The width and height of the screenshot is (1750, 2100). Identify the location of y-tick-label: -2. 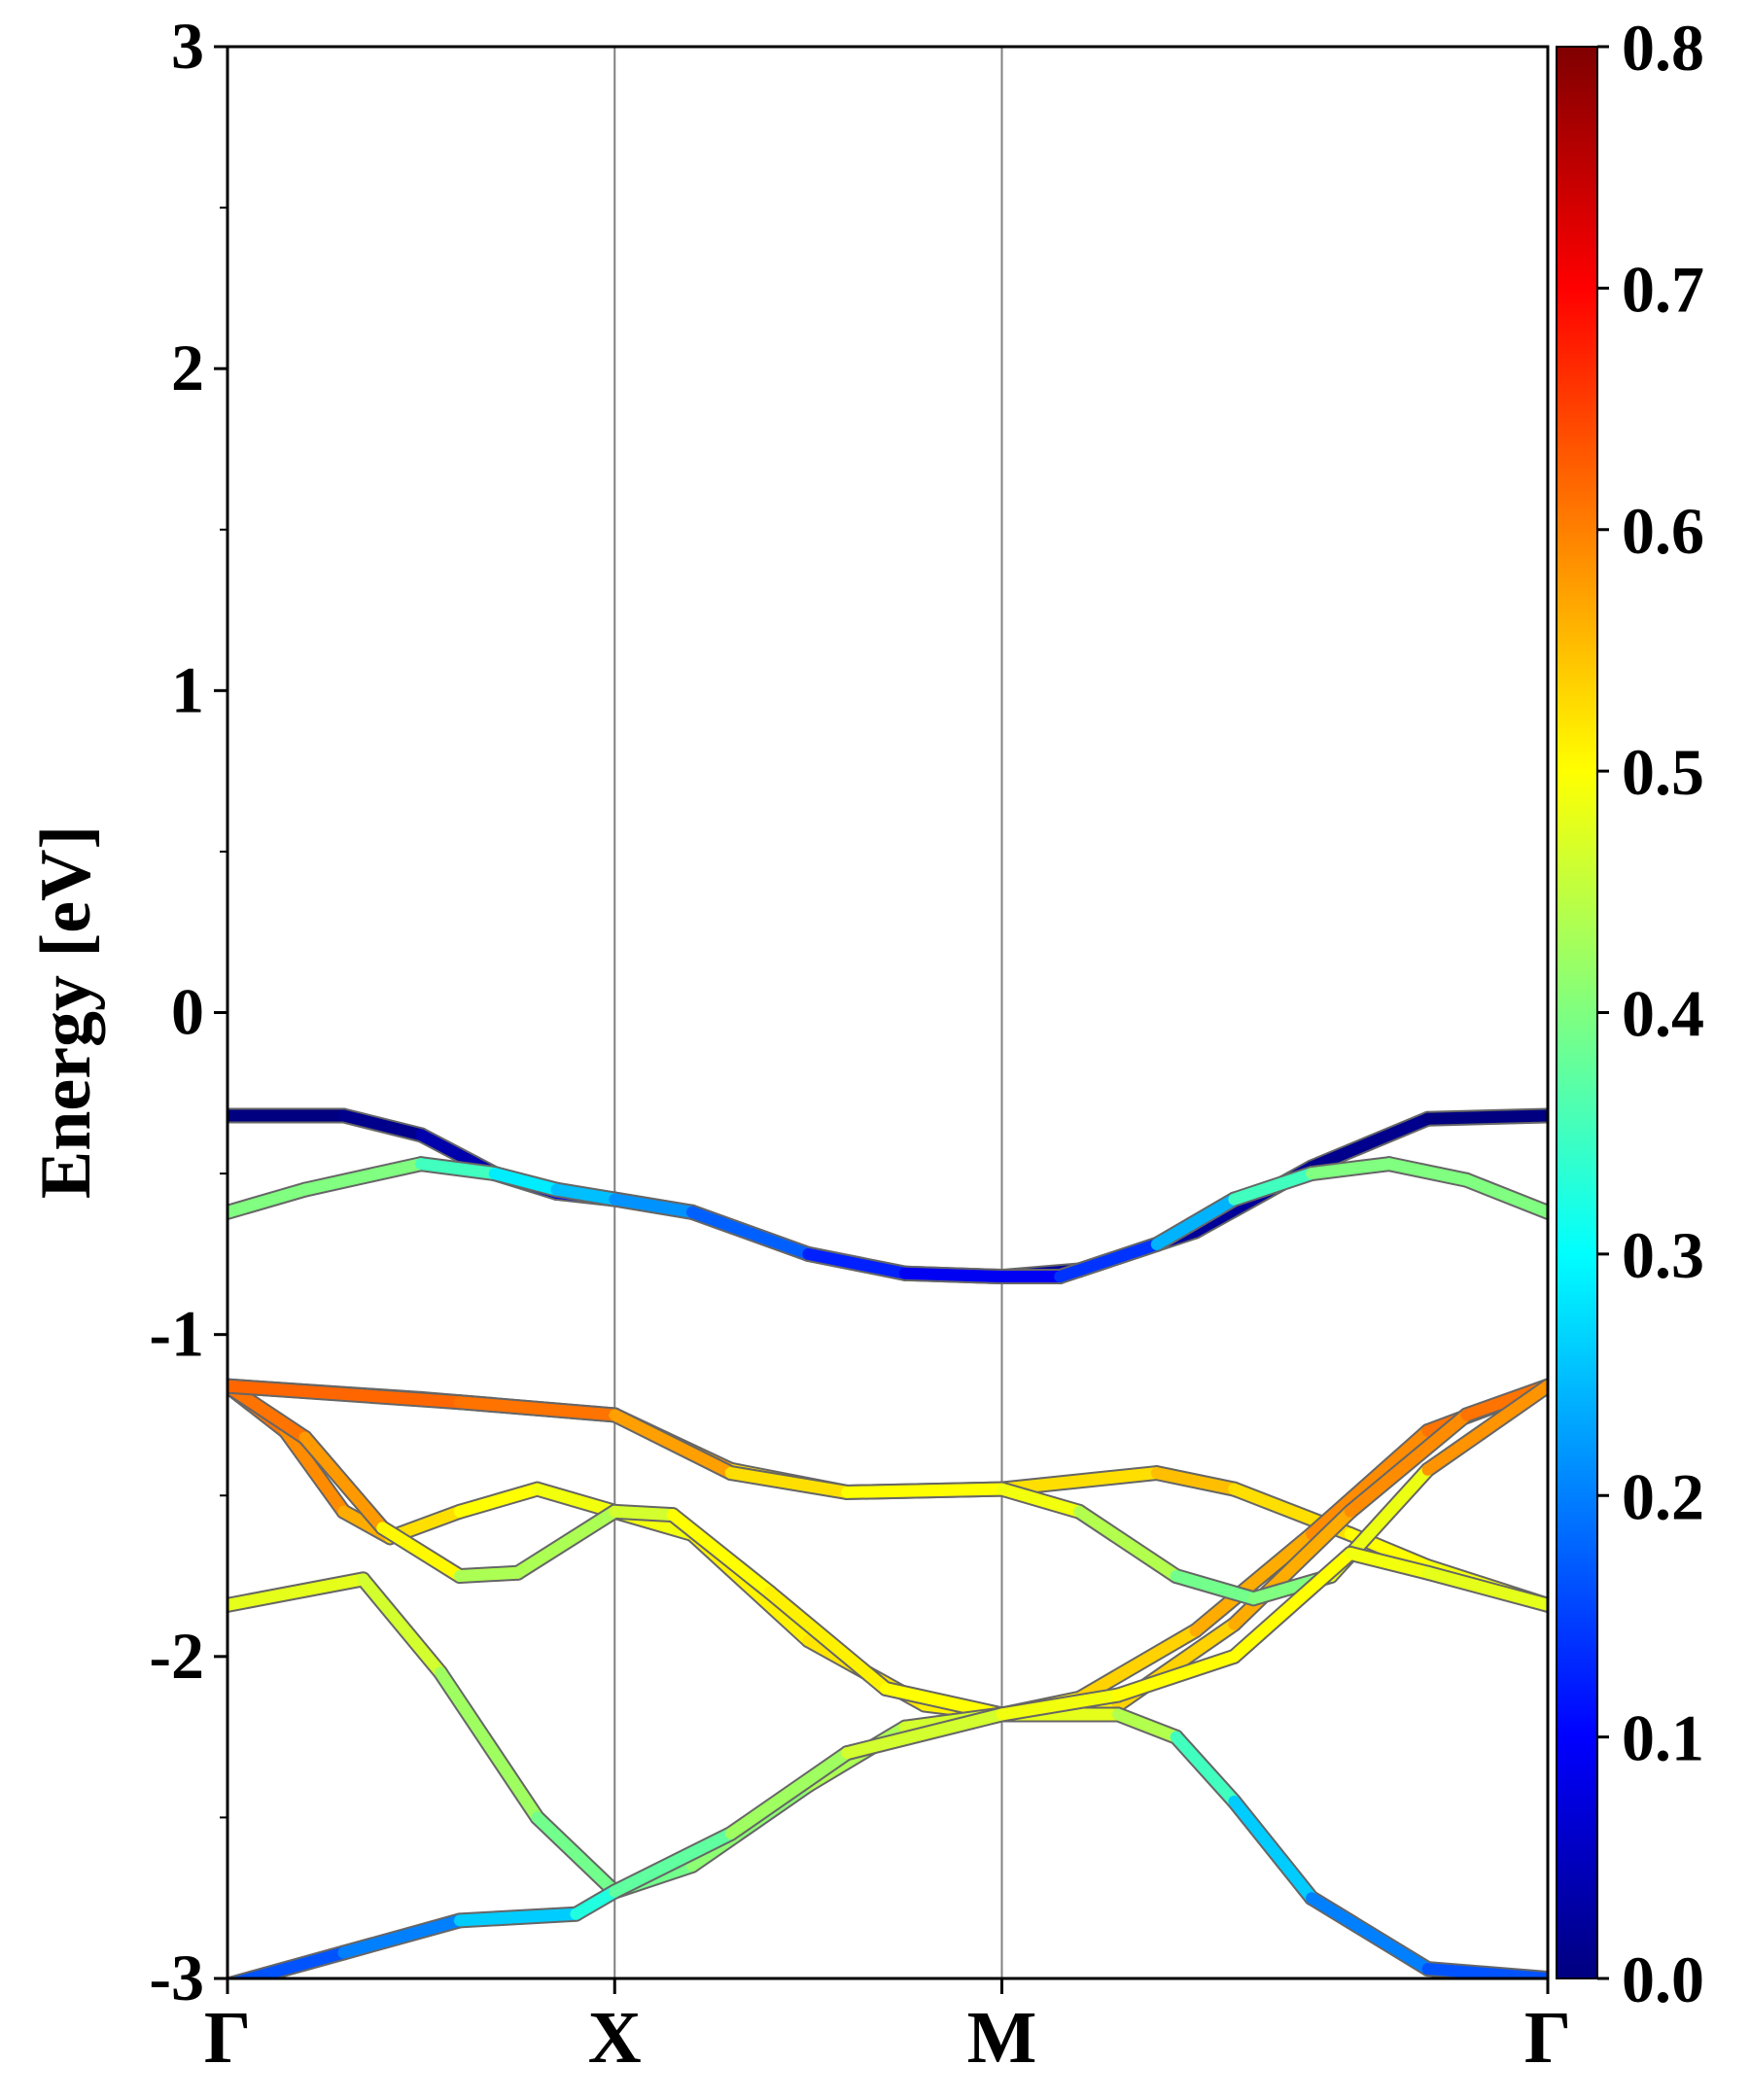
(176, 1656).